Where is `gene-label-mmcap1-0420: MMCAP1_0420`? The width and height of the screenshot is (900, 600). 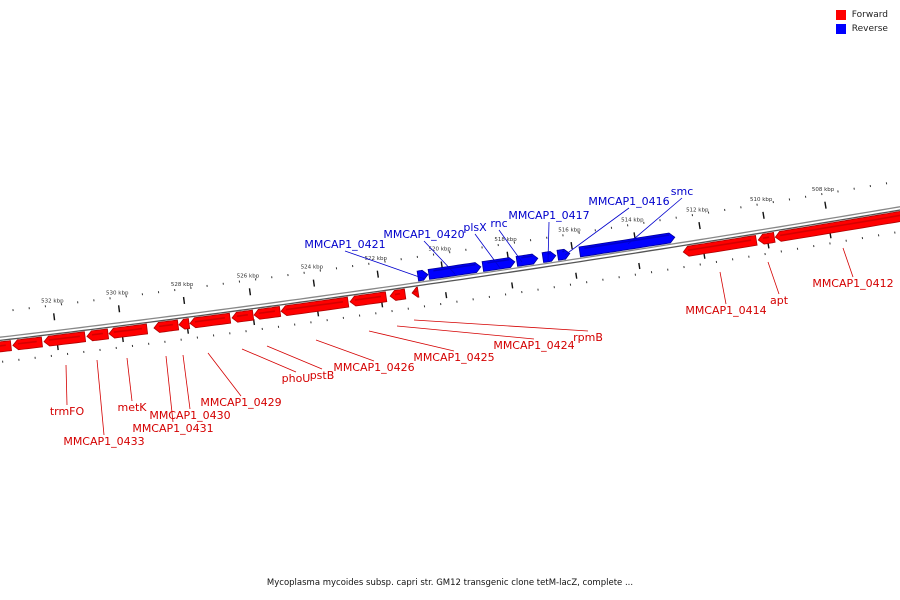 gene-label-mmcap1-0420: MMCAP1_0420 is located at coordinates (423, 234).